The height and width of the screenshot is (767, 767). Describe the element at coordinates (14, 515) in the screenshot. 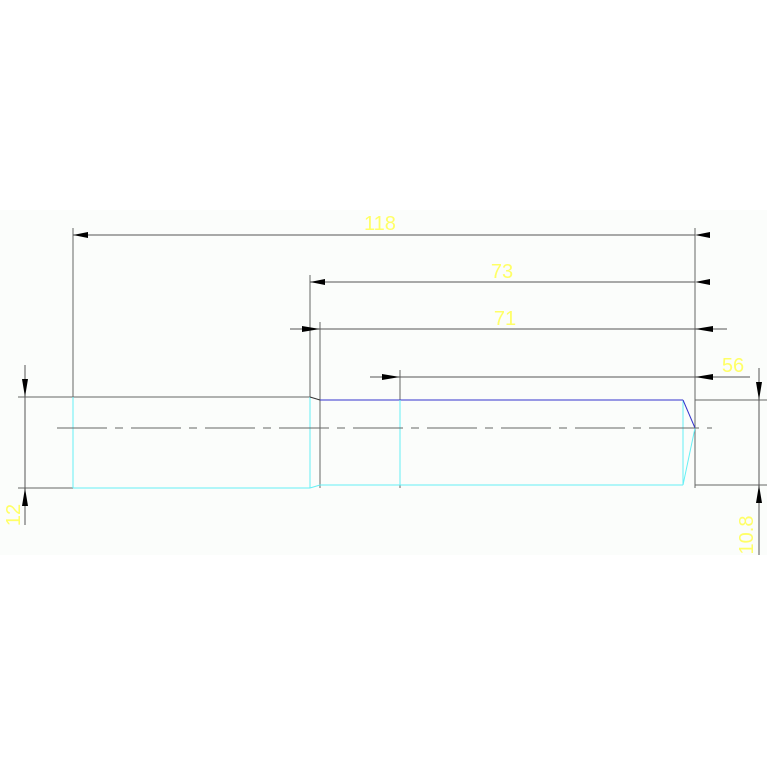

I see `dim-text-12: 12` at that location.